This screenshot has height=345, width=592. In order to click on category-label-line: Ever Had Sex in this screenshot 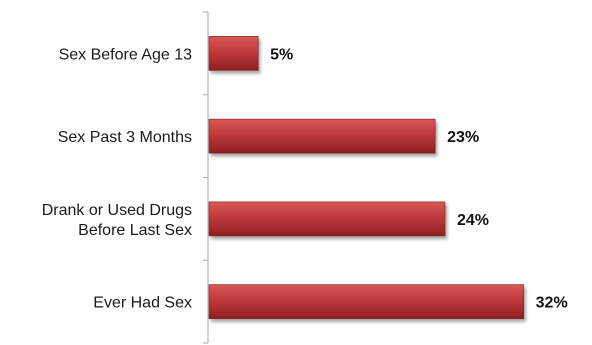, I will do `click(142, 303)`.